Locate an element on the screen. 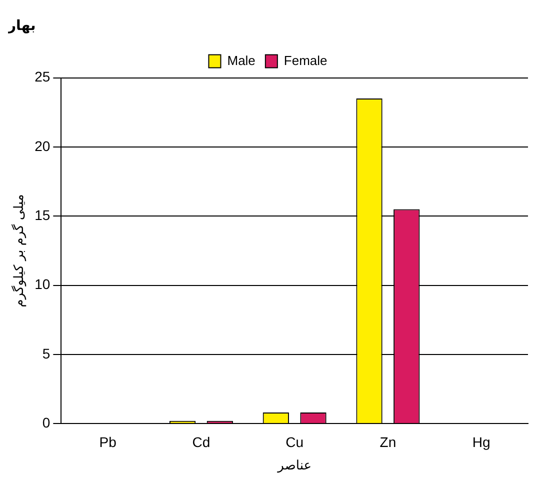  legend-label: Female is located at coordinates (306, 60).